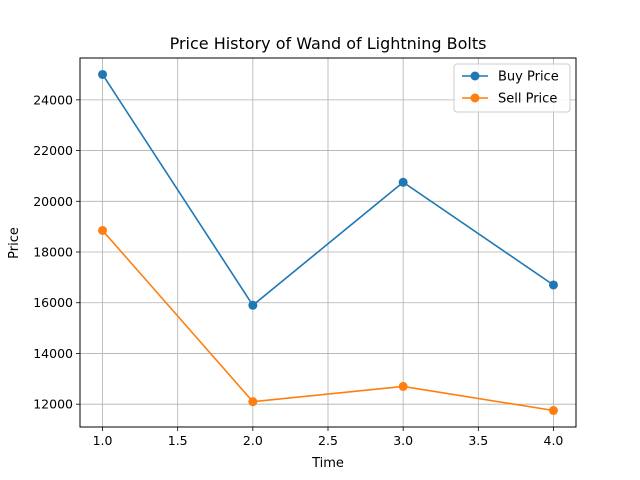 The image size is (640, 480). I want to click on legend: Buy Price Sell Price, so click(512, 88).